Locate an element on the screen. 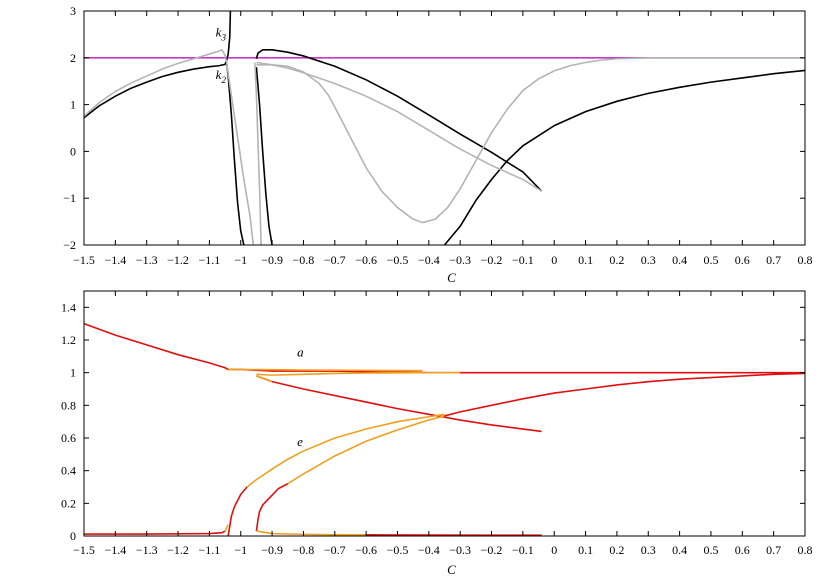 Image resolution: width=830 pixels, height=581 pixels. x-tick-label: −0.6 is located at coordinates (366, 550).